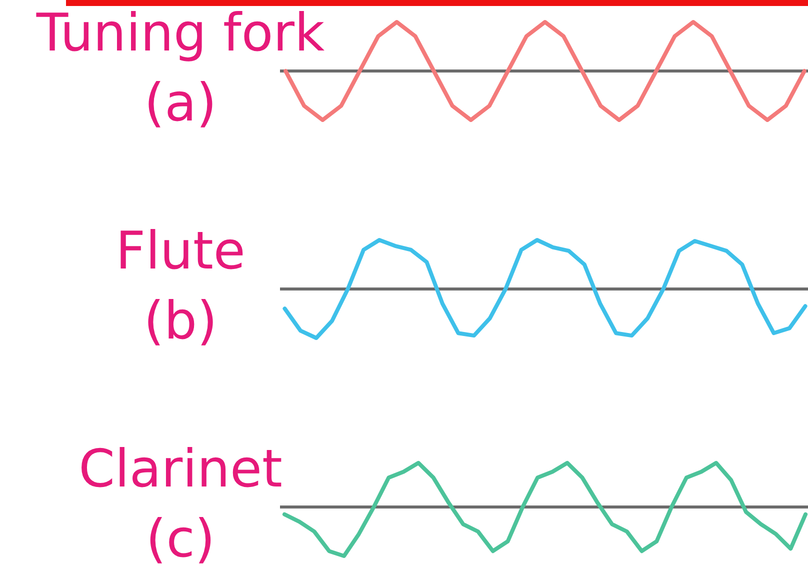 This screenshot has width=808, height=576. What do you see at coordinates (180, 104) in the screenshot?
I see `text: (a)` at bounding box center [180, 104].